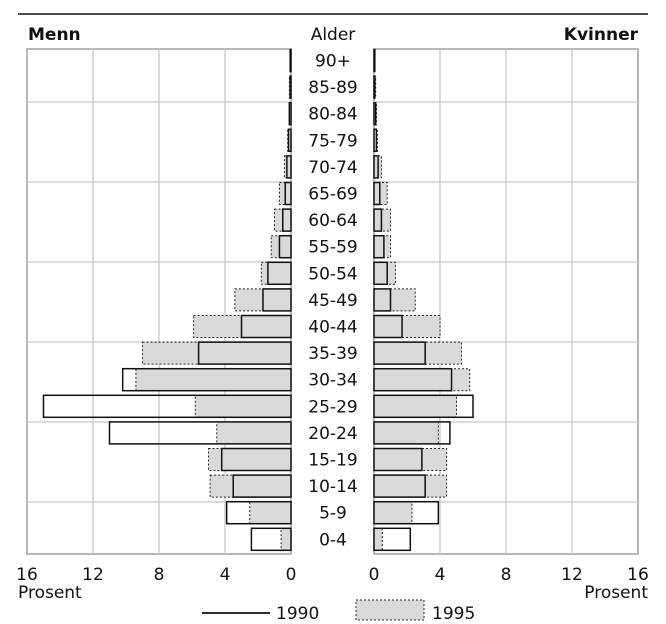  Describe the element at coordinates (332, 141) in the screenshot. I see `age-label: 75-79` at that location.